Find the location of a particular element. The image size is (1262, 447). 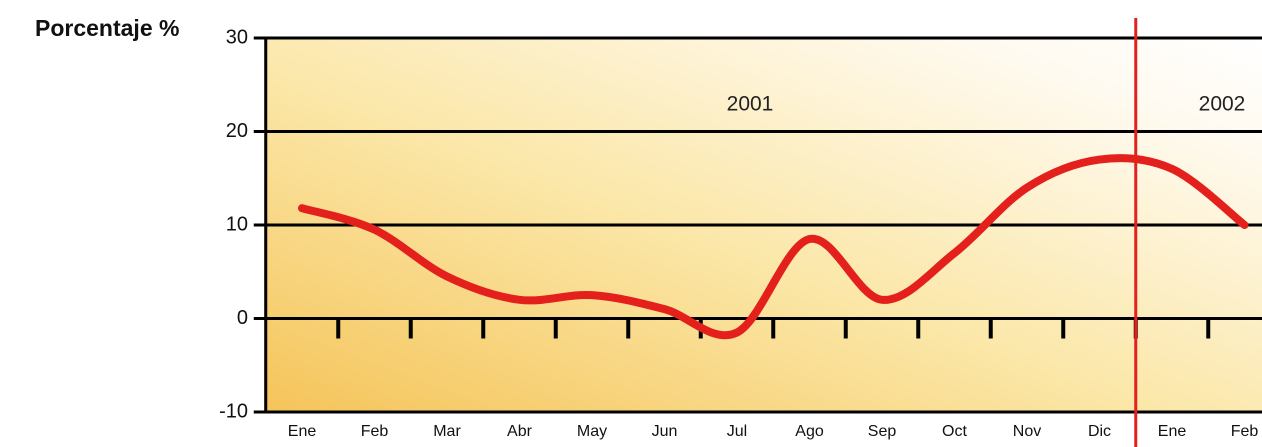

y-axis-title: Porcentaje % is located at coordinates (107, 28).